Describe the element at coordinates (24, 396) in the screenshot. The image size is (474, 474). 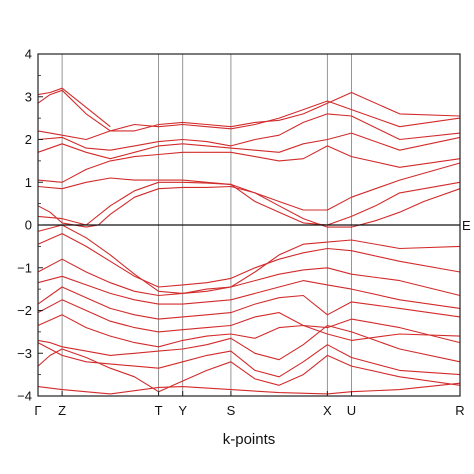
I see `y-tick-label: −4` at that location.